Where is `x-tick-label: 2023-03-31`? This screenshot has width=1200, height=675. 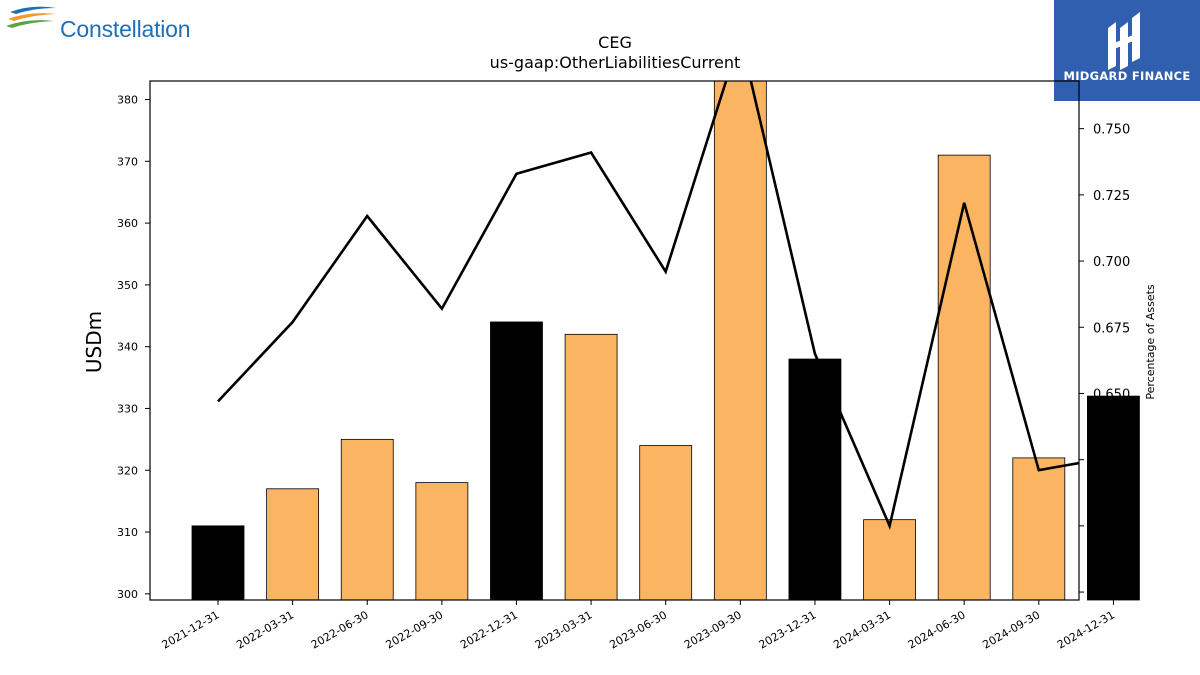 x-tick-label: 2023-03-31 is located at coordinates (564, 629).